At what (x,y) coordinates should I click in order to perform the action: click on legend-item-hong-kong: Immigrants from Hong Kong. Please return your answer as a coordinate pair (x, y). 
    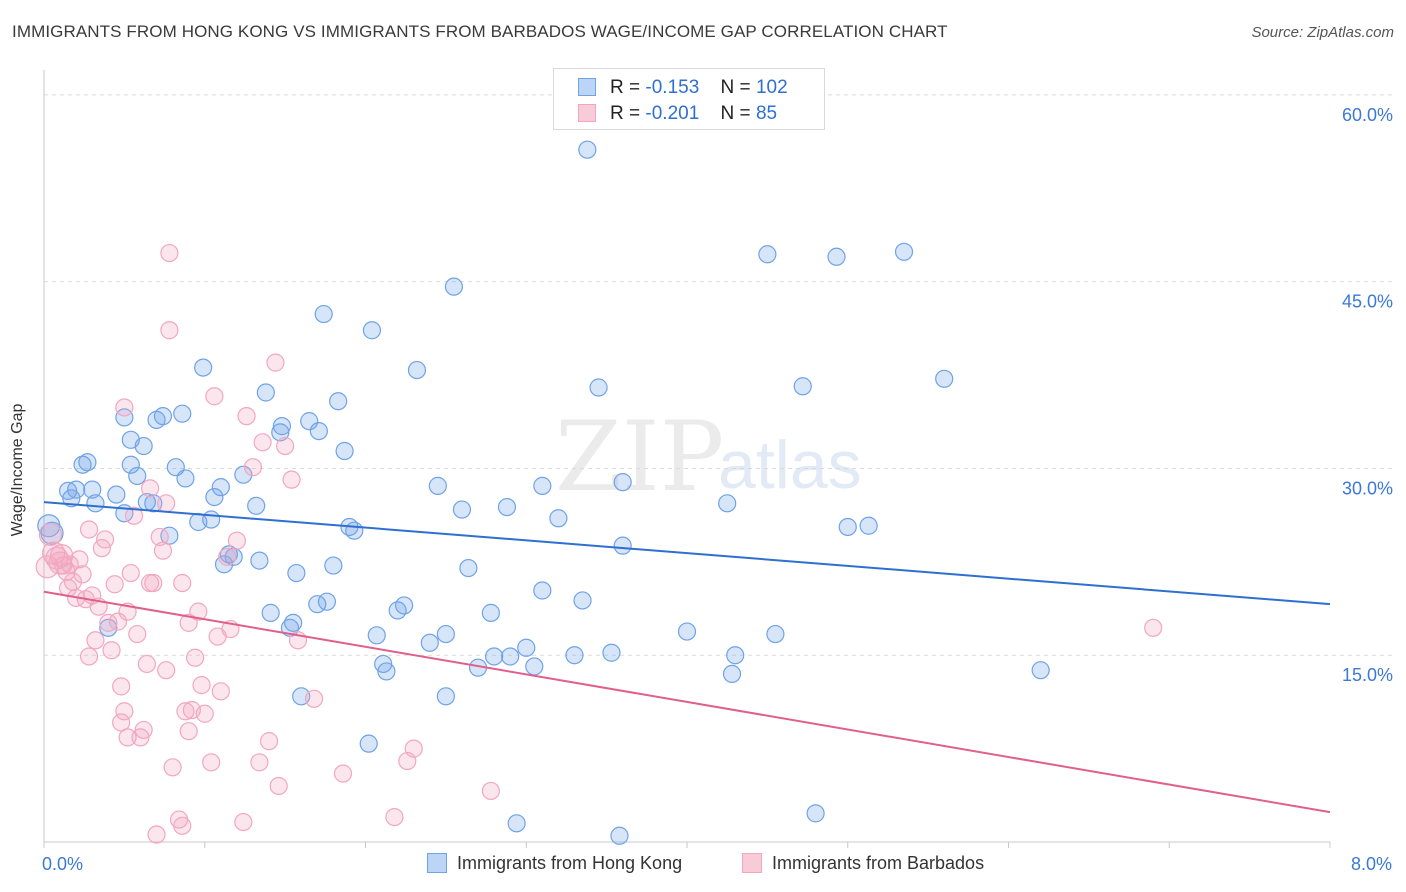
    Looking at the image, I should click on (554, 863).